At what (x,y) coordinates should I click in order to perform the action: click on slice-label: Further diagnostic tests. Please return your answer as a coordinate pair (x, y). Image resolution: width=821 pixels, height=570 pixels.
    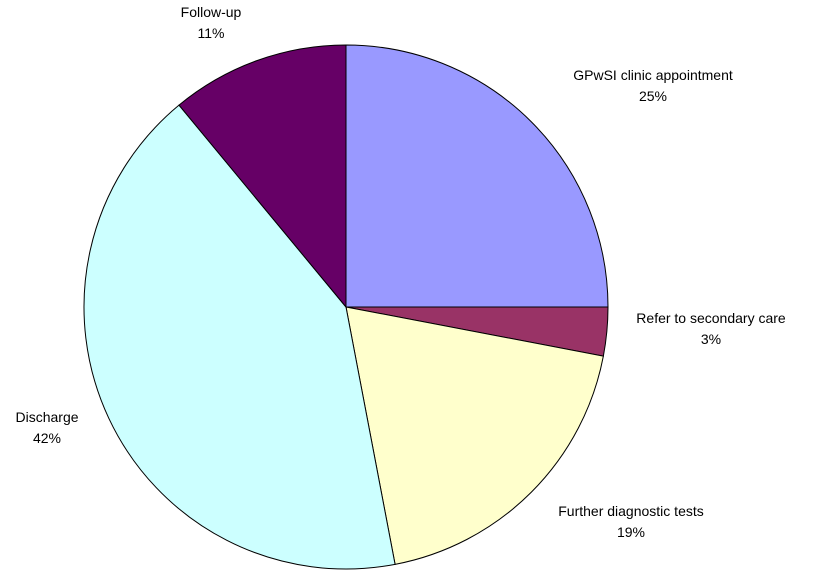
    Looking at the image, I should click on (631, 511).